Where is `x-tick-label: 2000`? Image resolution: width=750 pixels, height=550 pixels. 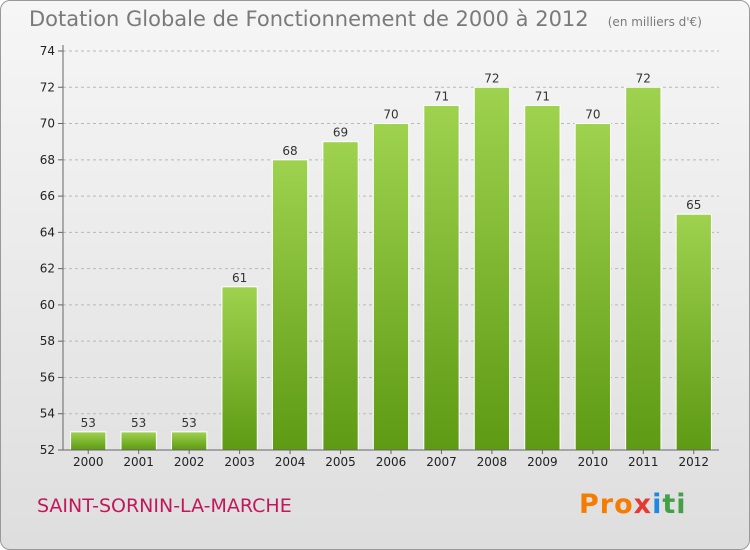 x-tick-label: 2000 is located at coordinates (88, 462).